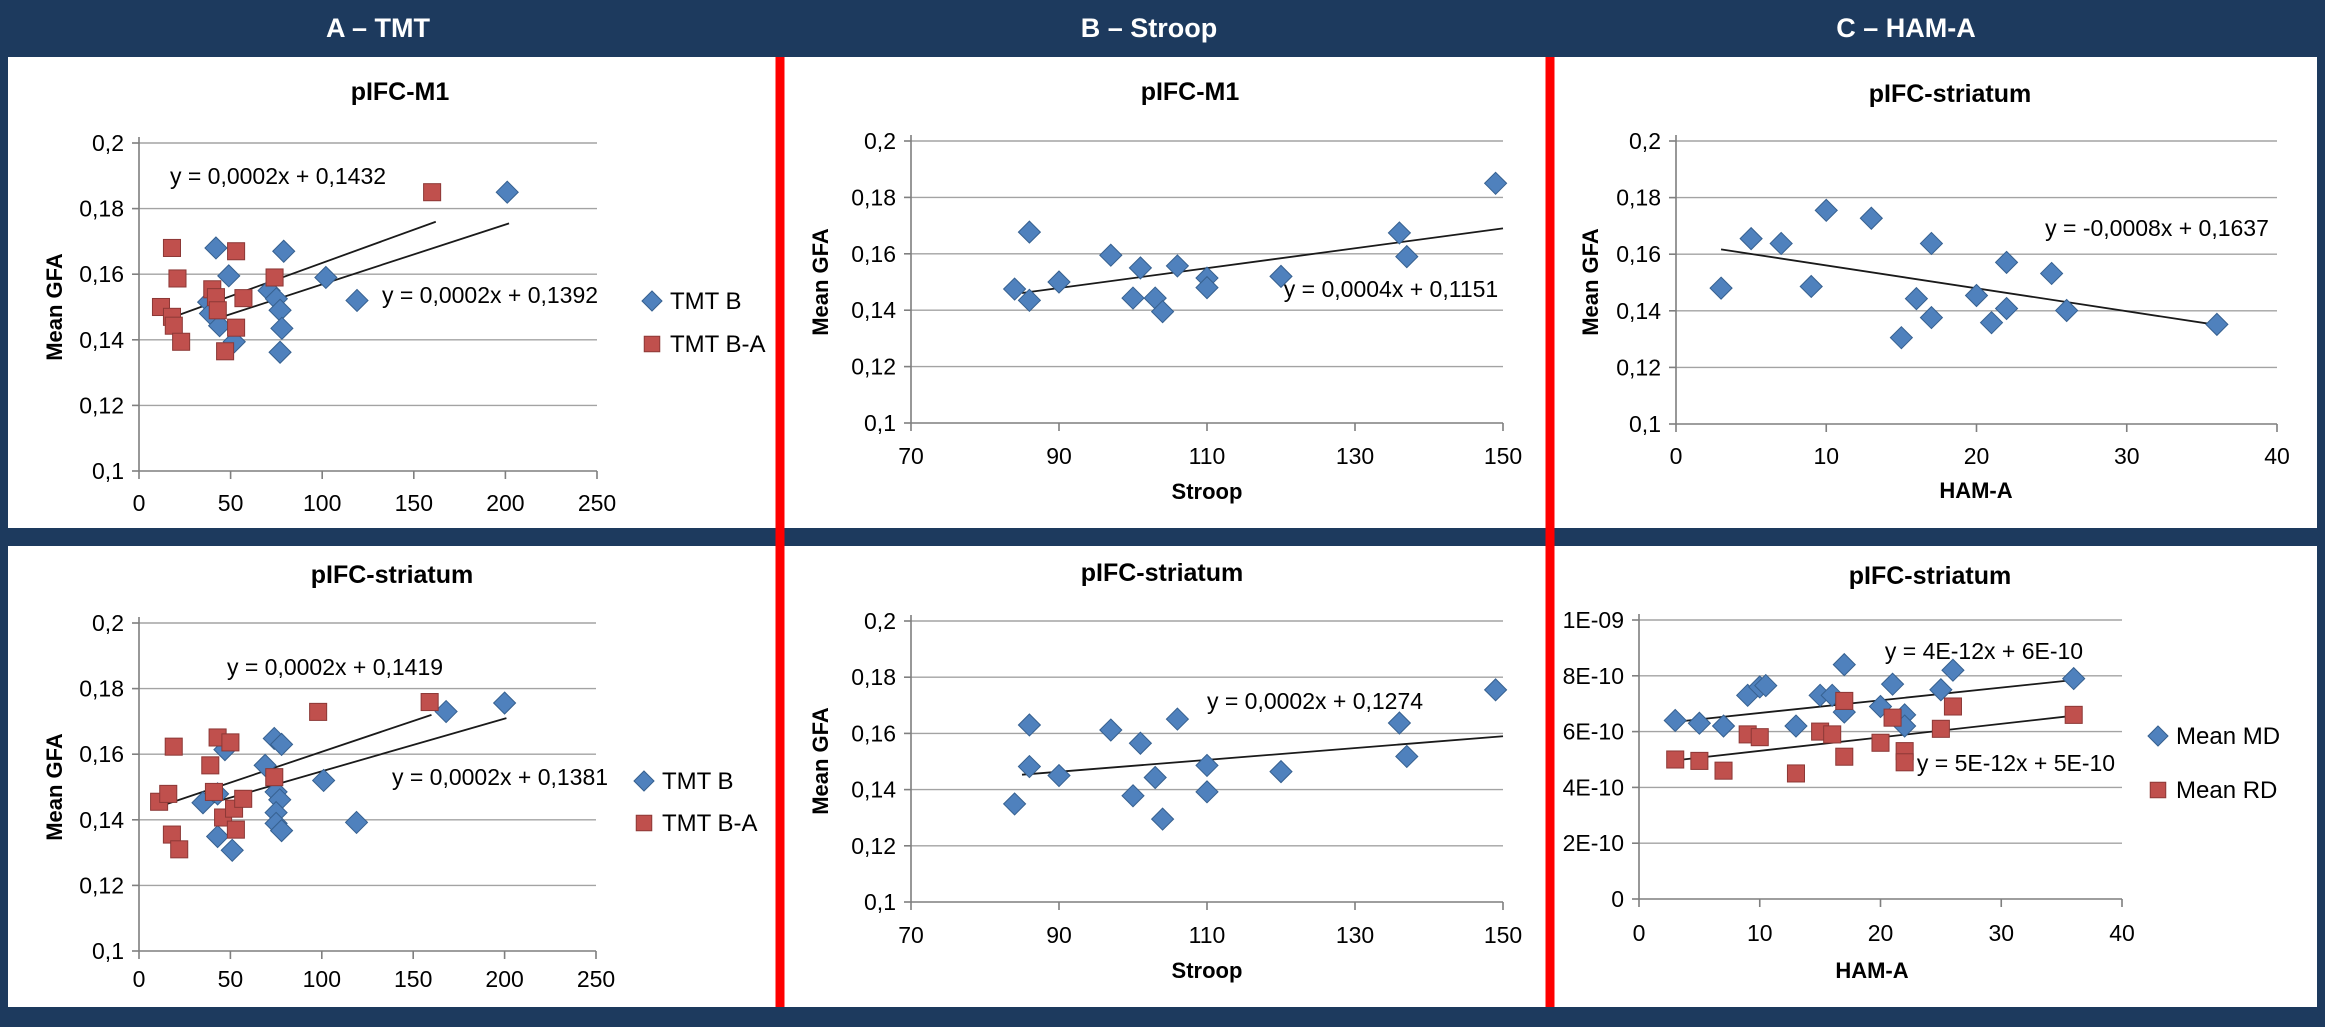 This screenshot has width=2325, height=1027. Describe the element at coordinates (231, 979) in the screenshot. I see `x-tick-label: 50` at that location.